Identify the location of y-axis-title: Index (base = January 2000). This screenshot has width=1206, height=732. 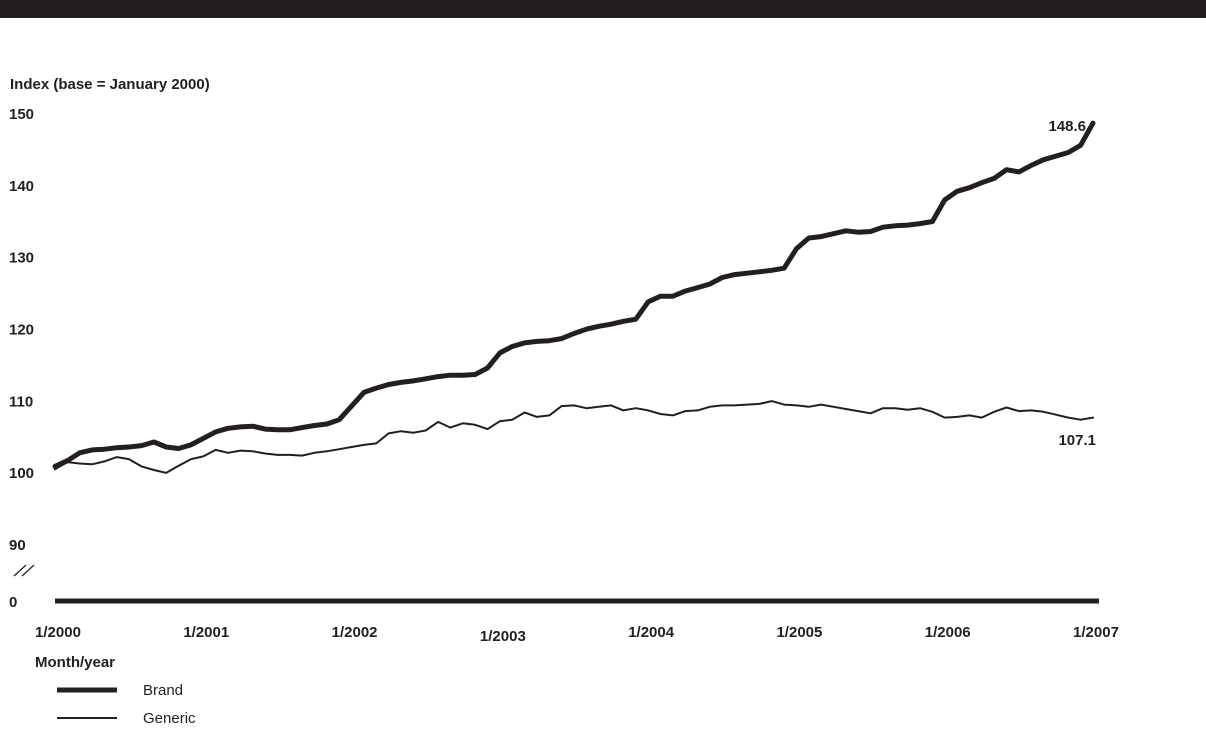
(110, 84).